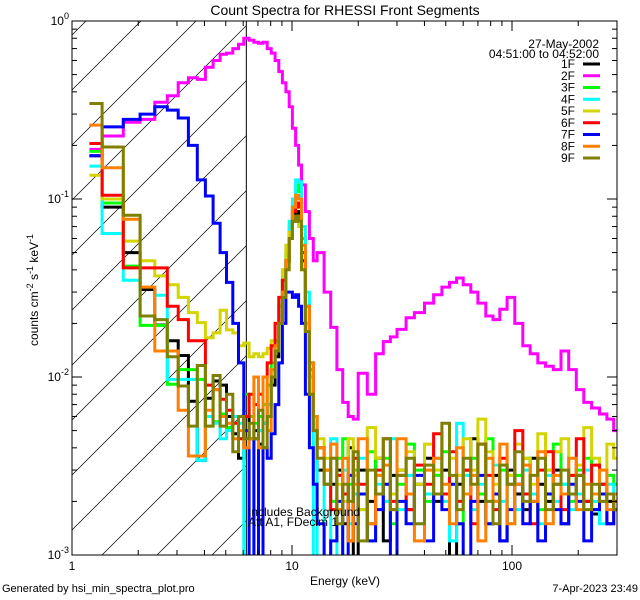 The height and width of the screenshot is (600, 640). What do you see at coordinates (595, 589) in the screenshot?
I see `footer-timestamp: 7-Apr-2023 23:49` at bounding box center [595, 589].